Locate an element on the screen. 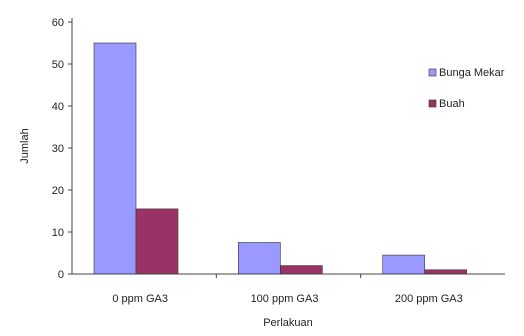  x-category-label: 200 ppm GA3 is located at coordinates (429, 299).